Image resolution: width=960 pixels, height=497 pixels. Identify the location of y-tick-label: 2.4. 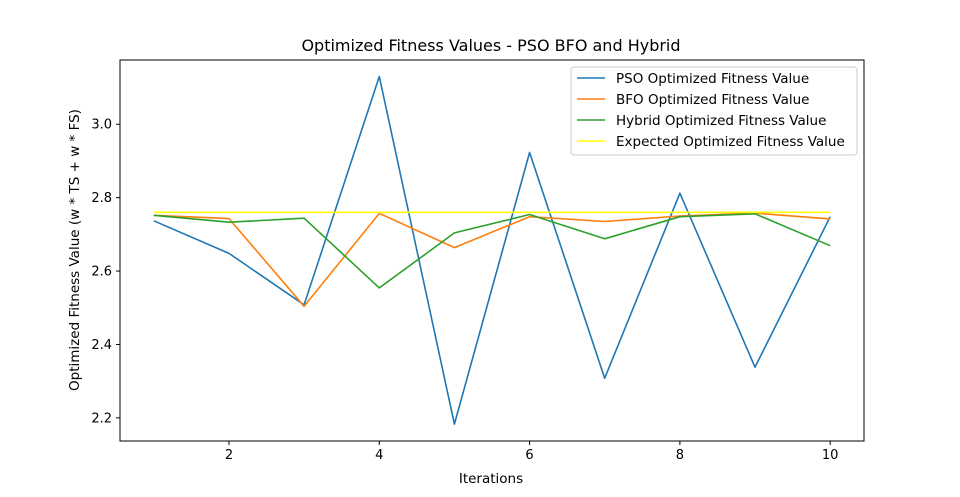
(101, 345).